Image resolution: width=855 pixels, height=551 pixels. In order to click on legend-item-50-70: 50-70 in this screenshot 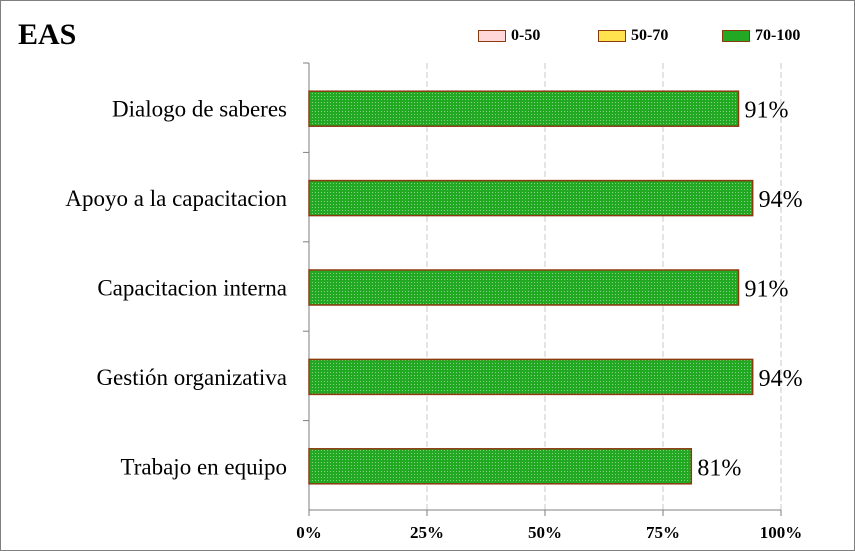, I will do `click(633, 36)`.